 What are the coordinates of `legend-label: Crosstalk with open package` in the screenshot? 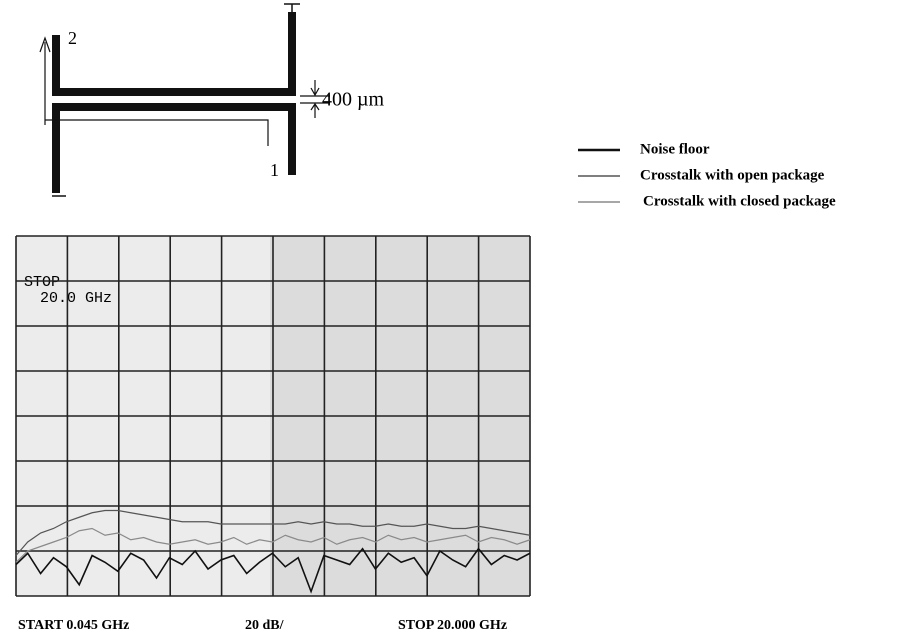 It's located at (732, 175).